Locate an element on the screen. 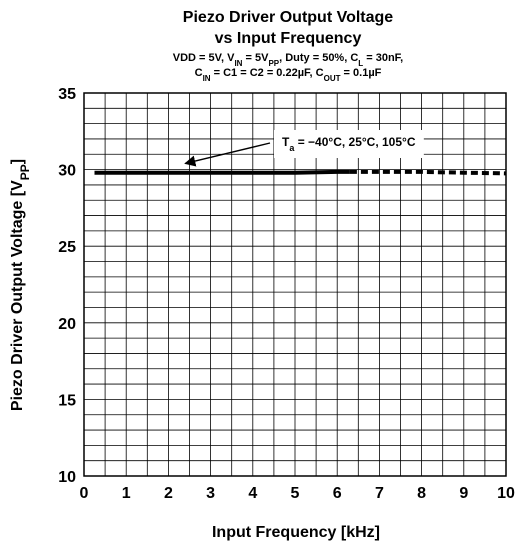 Image resolution: width=520 pixels, height=547 pixels. series-line-solid is located at coordinates (222, 172).